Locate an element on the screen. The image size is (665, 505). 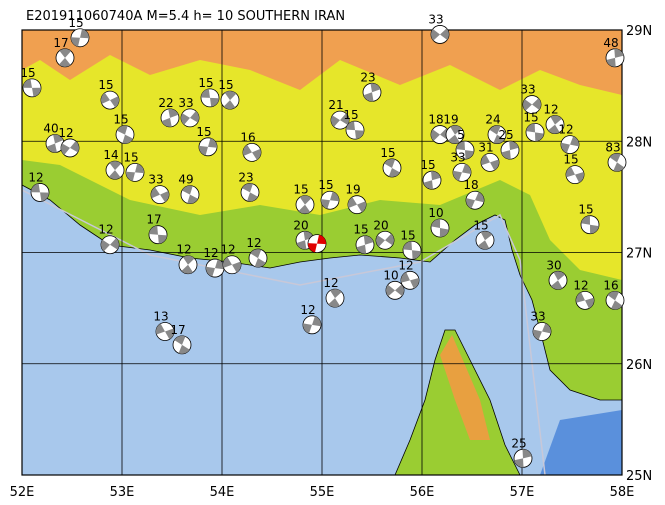
x-tick-label: 56E is located at coordinates (422, 492).